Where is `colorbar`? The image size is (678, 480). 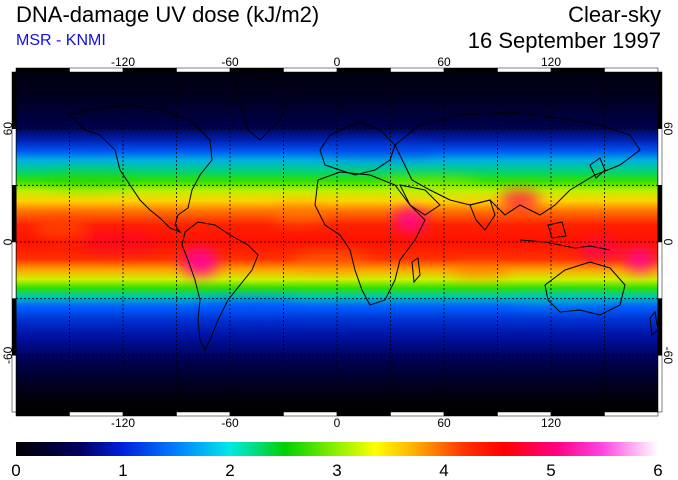
colorbar is located at coordinates (337, 449).